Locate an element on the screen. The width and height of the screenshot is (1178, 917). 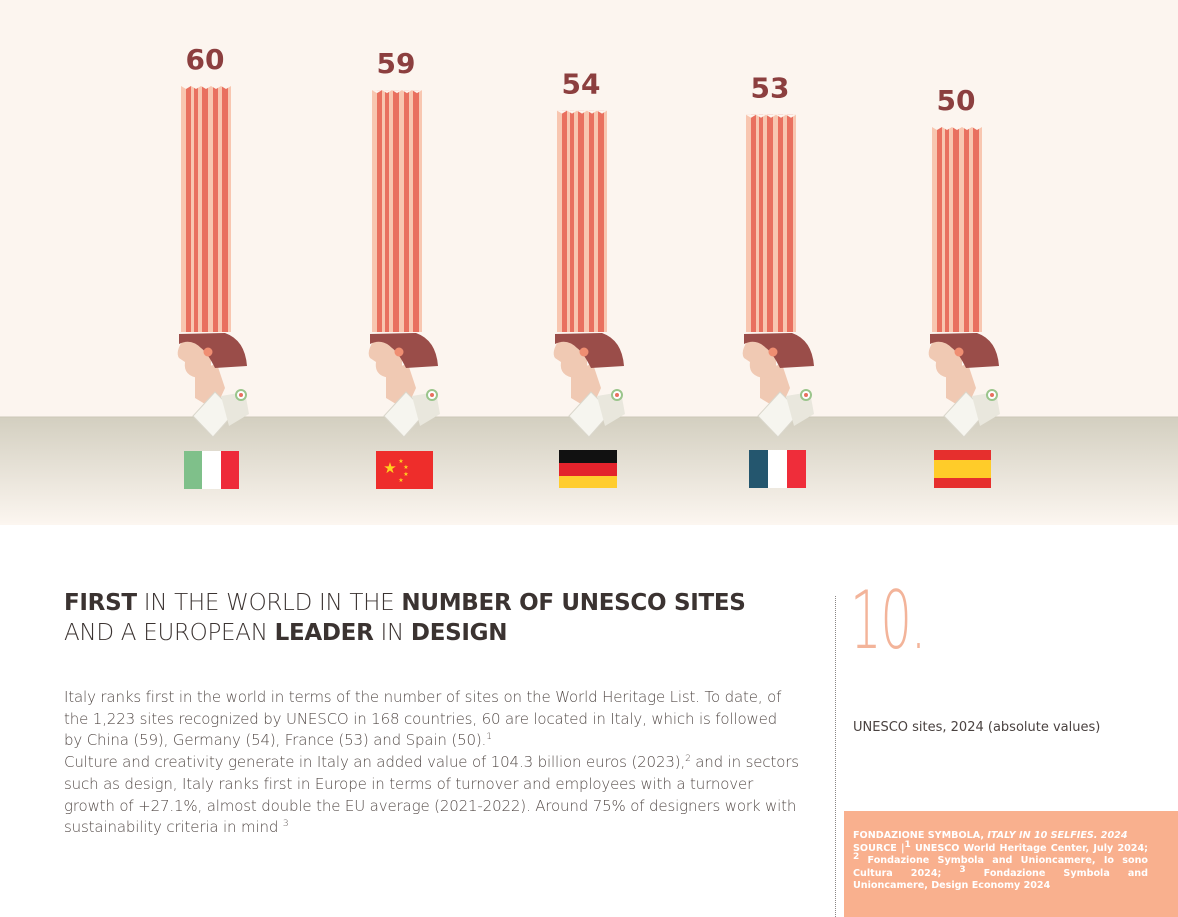
figure-china: 59 is located at coordinates (404, 242).